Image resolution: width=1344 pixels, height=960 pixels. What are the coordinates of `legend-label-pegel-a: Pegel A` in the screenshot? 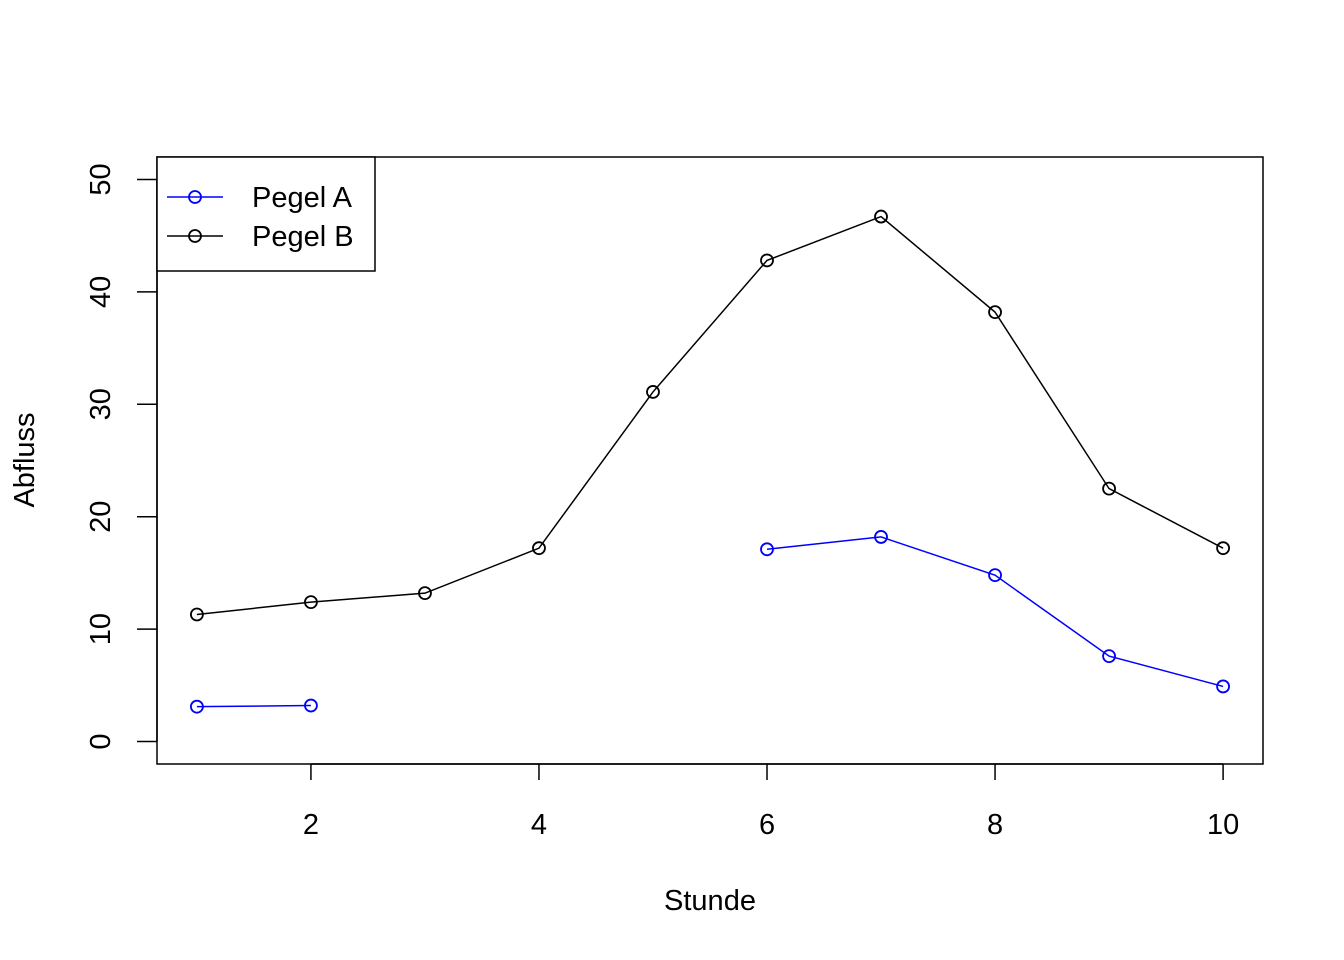 It's located at (302, 198).